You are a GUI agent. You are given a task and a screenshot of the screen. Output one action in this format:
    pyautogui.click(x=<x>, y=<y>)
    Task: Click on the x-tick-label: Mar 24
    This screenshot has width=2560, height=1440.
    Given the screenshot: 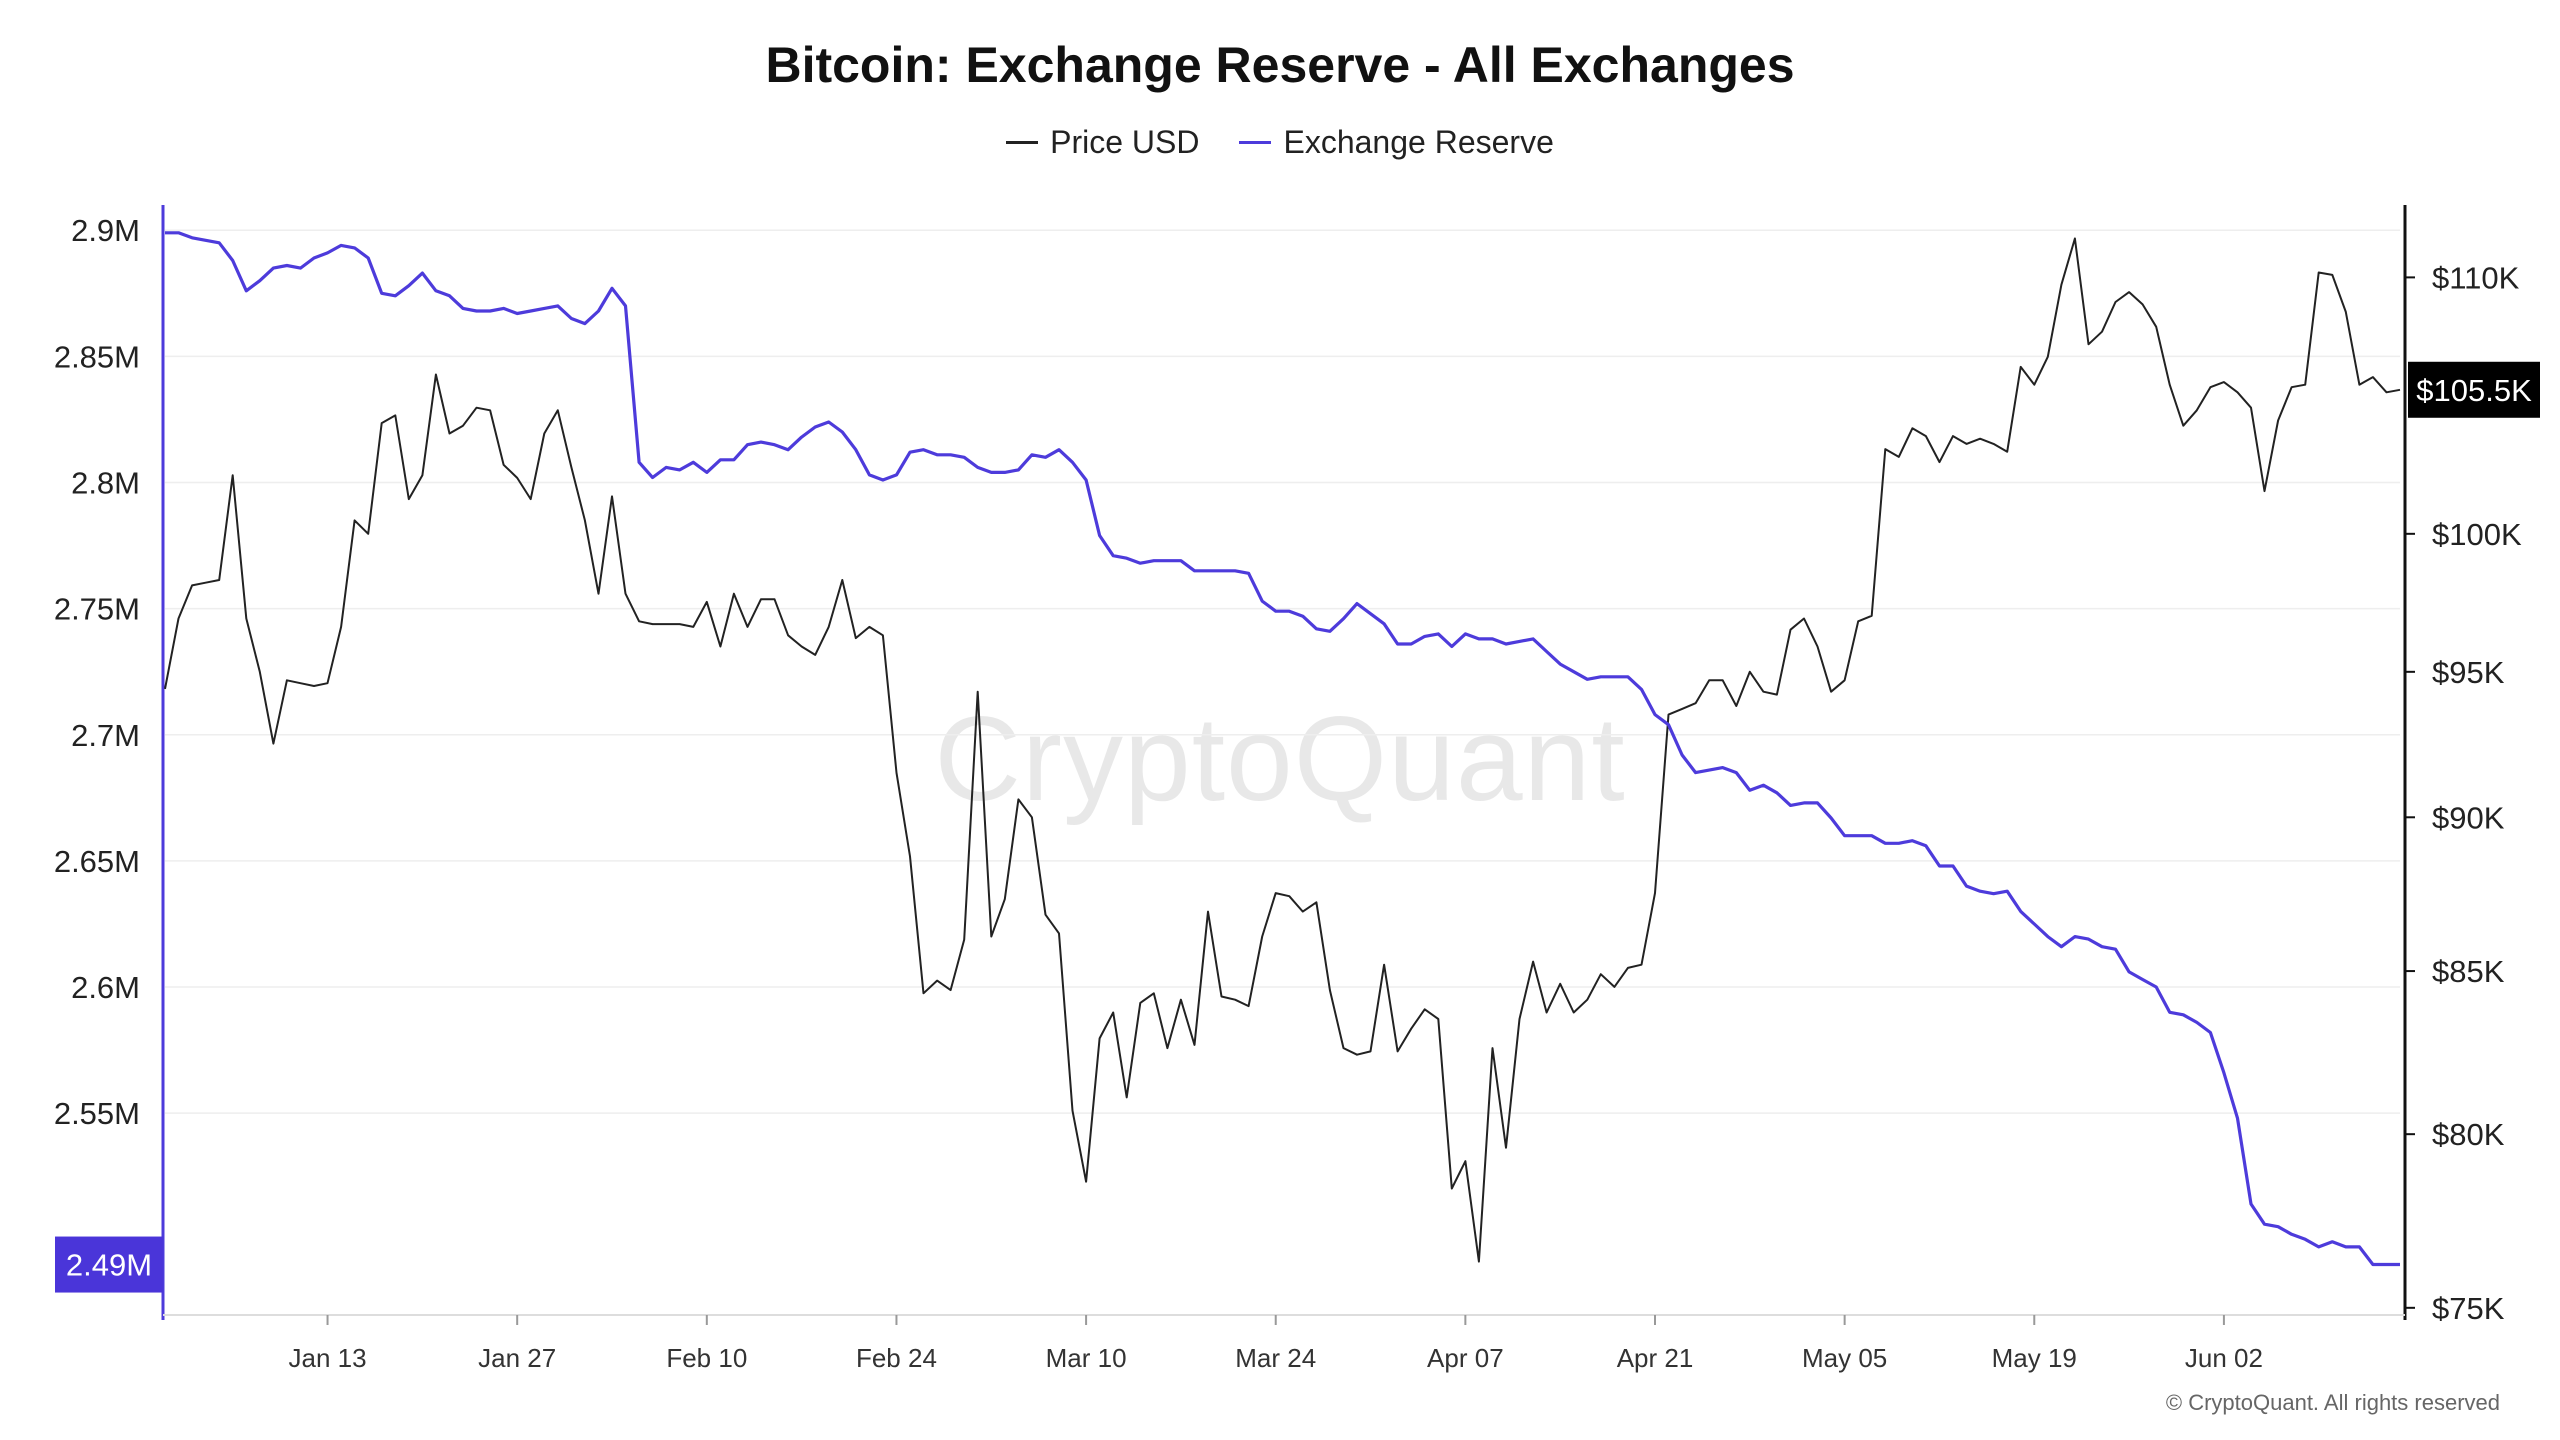 What is the action you would take?
    pyautogui.click(x=1275, y=1358)
    